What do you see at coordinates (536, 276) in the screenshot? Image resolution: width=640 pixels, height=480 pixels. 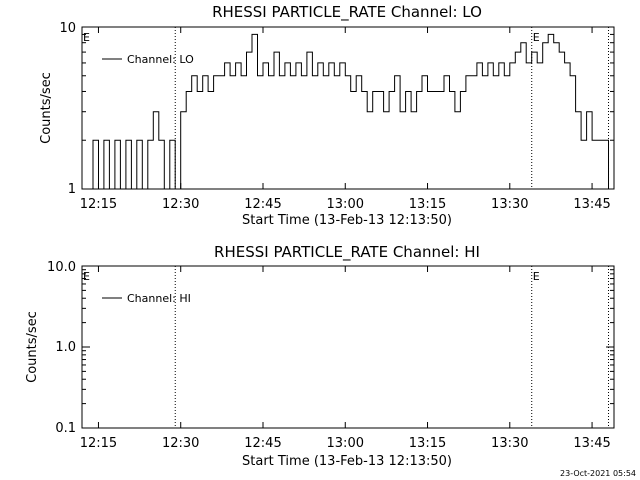 I see `hi-marker-label-end: E` at bounding box center [536, 276].